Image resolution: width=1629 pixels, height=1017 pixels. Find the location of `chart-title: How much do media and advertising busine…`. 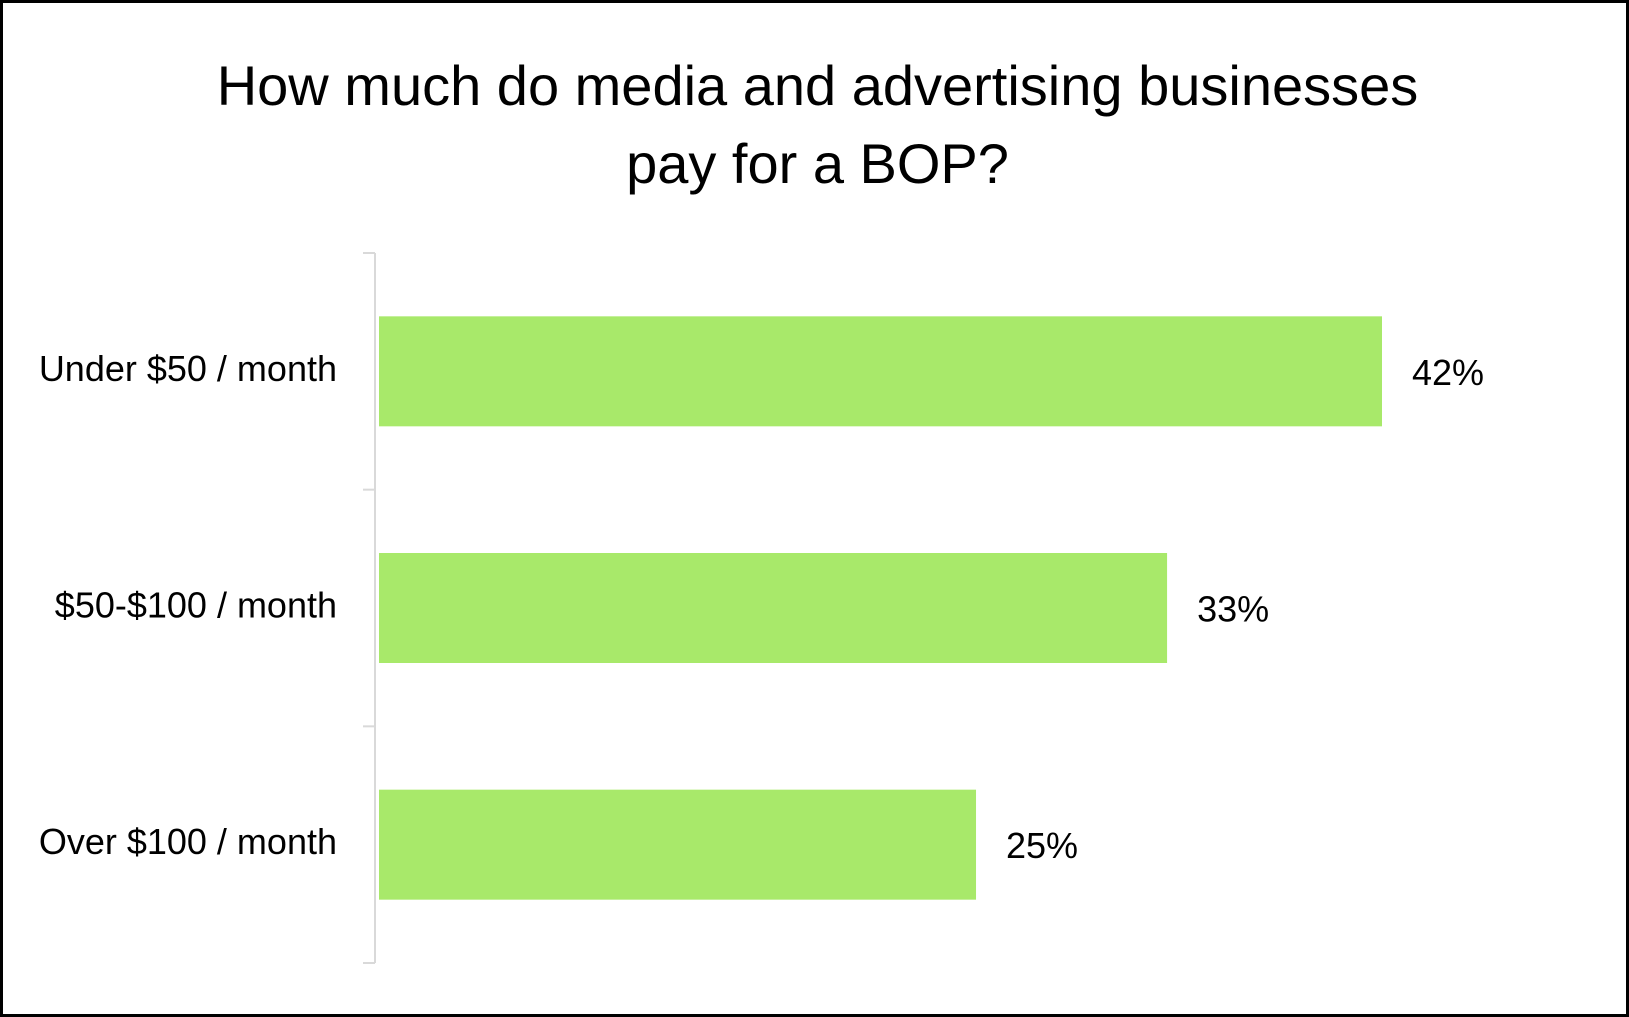

chart-title: How much do media and advertising busine… is located at coordinates (817, 124).